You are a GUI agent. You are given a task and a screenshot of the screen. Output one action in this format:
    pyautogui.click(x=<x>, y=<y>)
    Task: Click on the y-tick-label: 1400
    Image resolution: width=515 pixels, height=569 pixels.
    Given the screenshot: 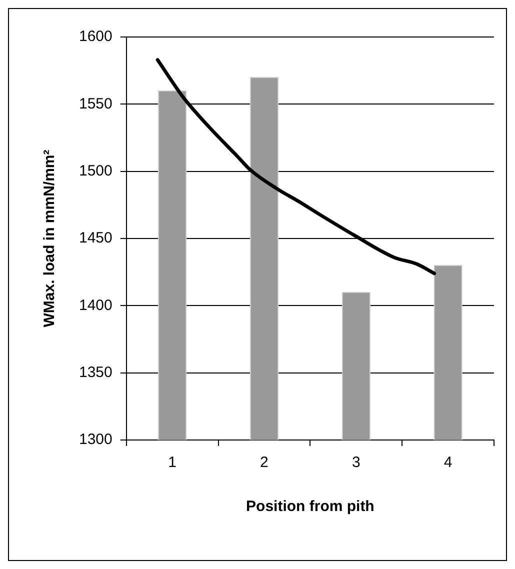 What is the action you would take?
    pyautogui.click(x=95, y=305)
    